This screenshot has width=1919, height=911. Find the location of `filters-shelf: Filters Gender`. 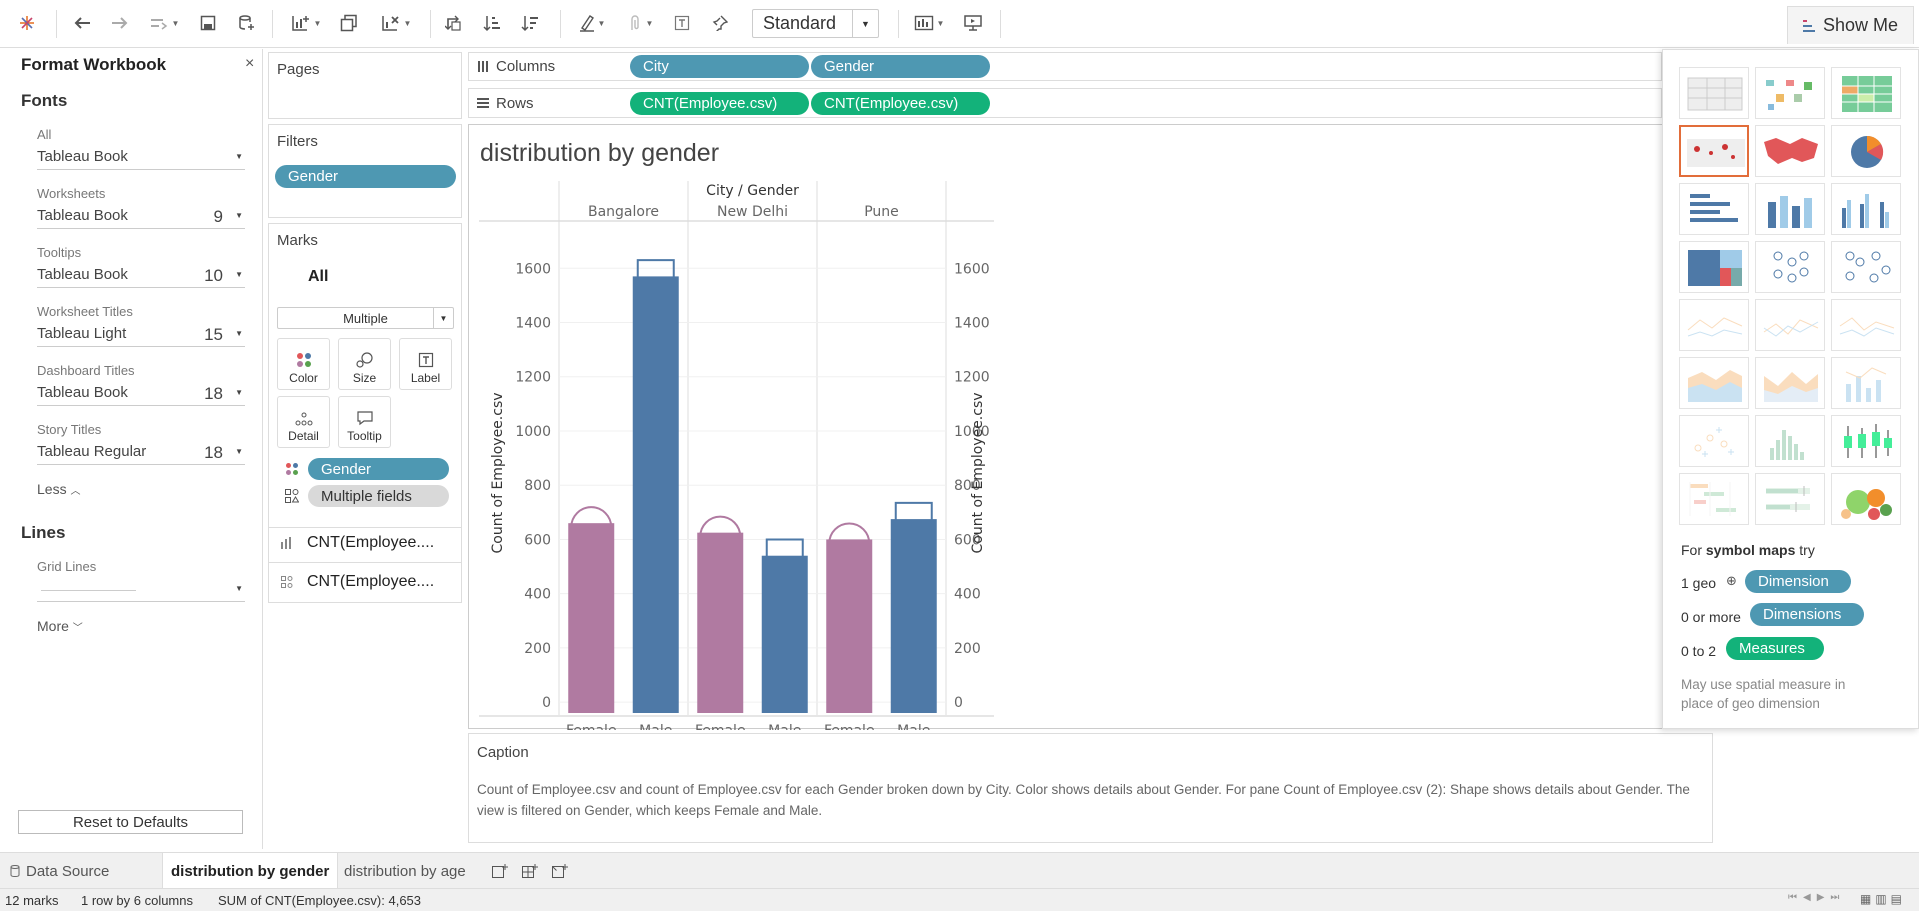

filters-shelf: Filters Gender is located at coordinates (365, 171).